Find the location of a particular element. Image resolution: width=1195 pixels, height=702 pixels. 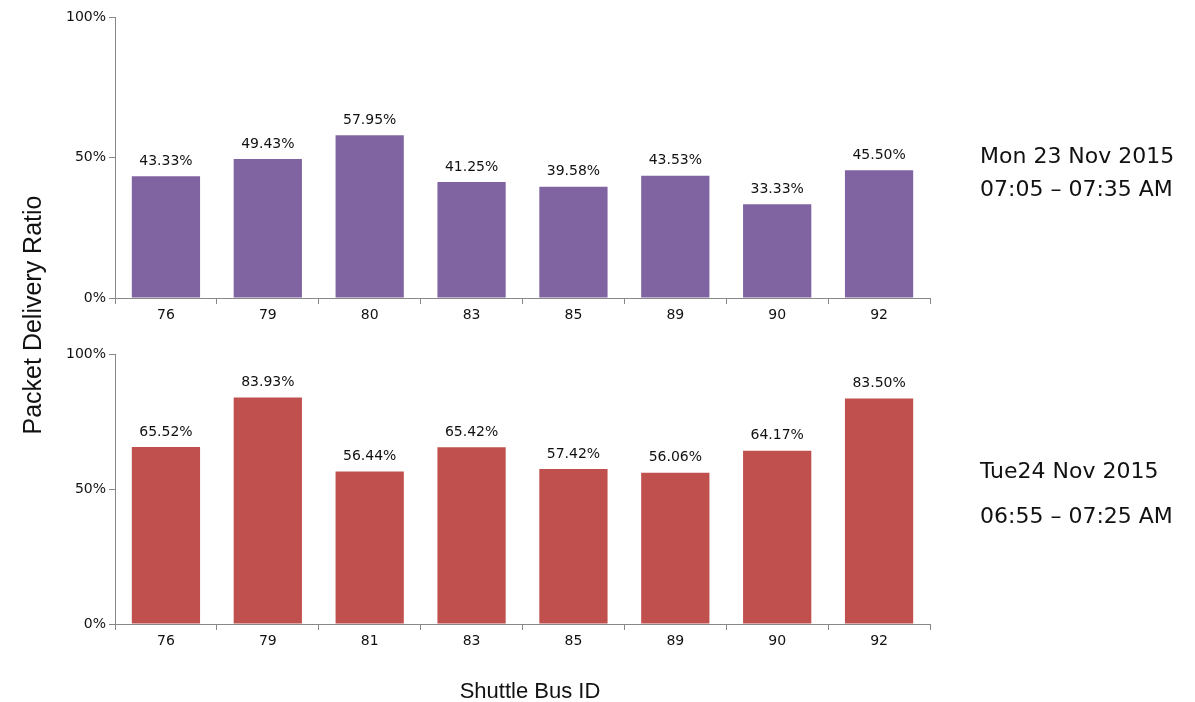

data-label: 56.06% is located at coordinates (675, 456).